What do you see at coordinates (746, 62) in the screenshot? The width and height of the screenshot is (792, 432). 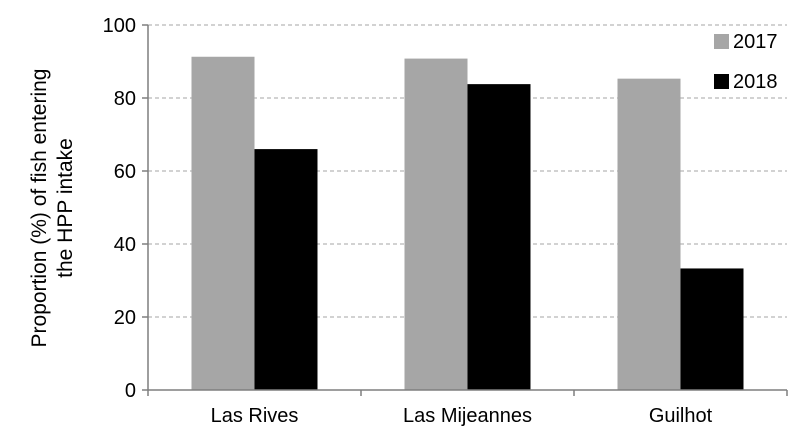 I see `legend: 2017 2018` at bounding box center [746, 62].